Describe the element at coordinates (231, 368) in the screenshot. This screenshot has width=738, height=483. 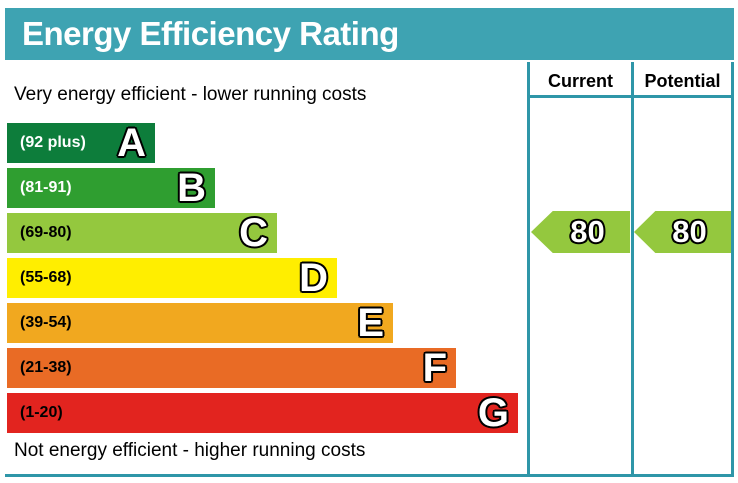
I see `rating-band-f: (21-38) F` at that location.